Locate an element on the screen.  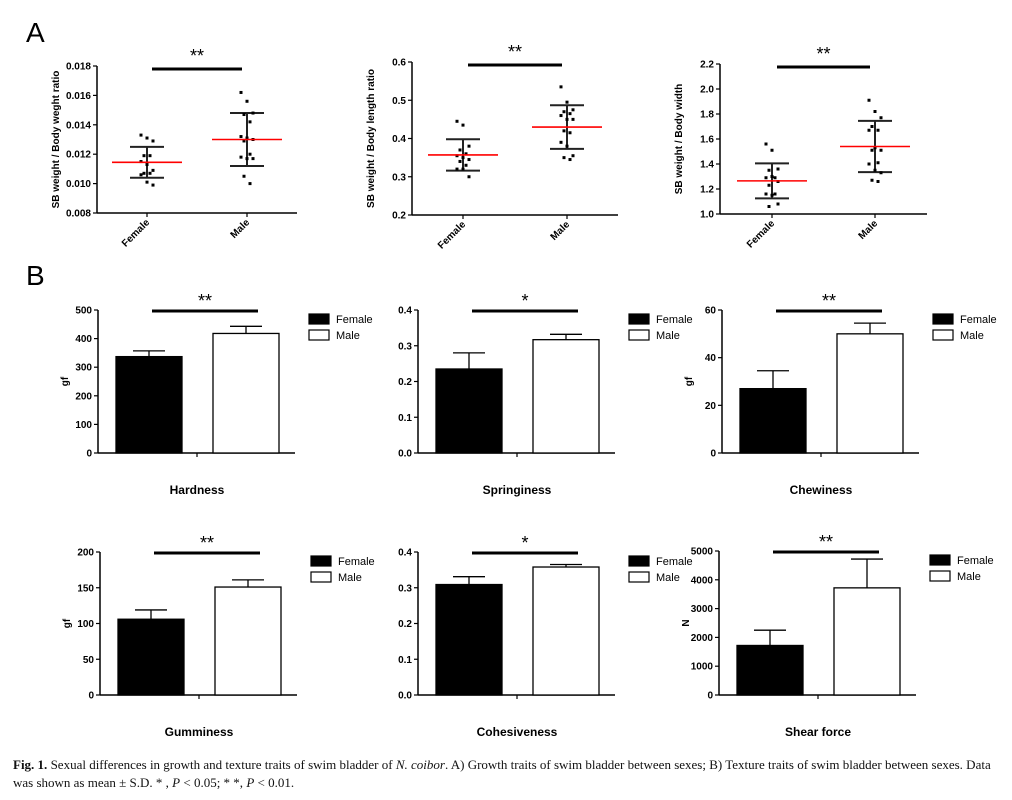
y-tick-label: 0.008 is located at coordinates (78, 214).